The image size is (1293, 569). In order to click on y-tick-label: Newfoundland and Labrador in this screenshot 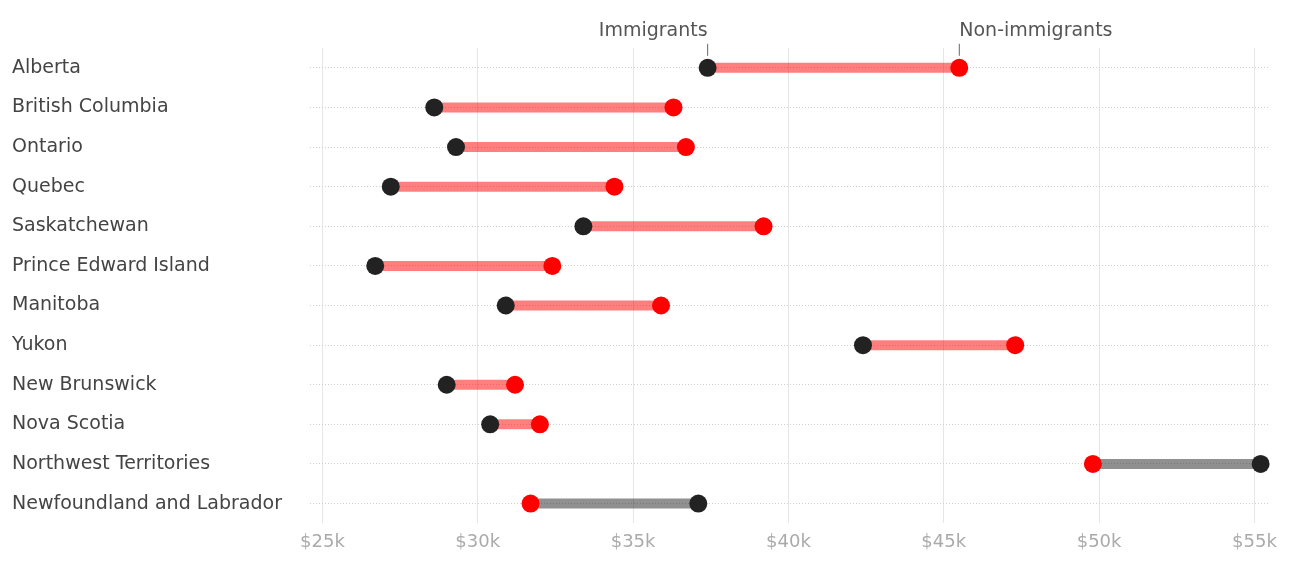, I will do `click(147, 501)`.